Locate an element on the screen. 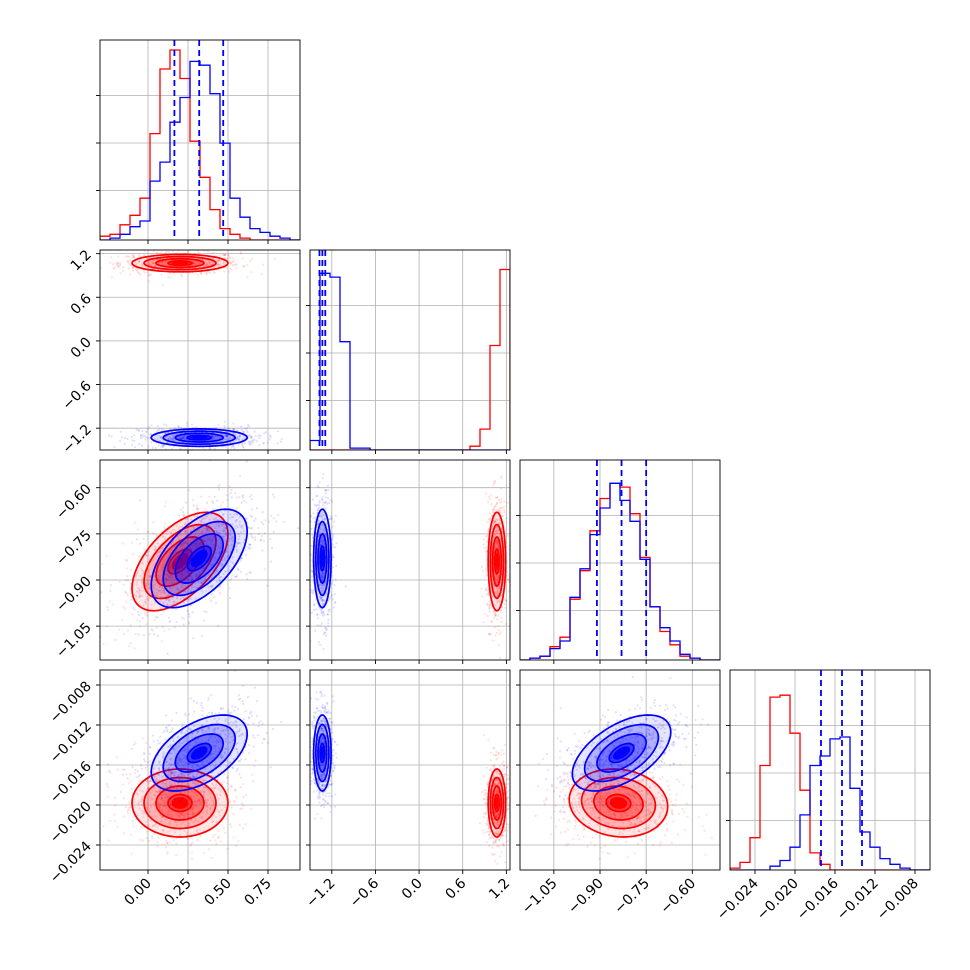  contour-line-red is located at coordinates (180, 561).